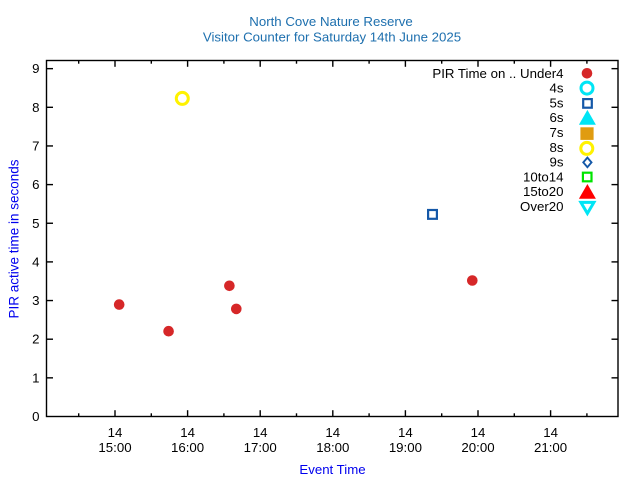 This screenshot has height=480, width=640. I want to click on svg-text: 3, so click(35, 300).